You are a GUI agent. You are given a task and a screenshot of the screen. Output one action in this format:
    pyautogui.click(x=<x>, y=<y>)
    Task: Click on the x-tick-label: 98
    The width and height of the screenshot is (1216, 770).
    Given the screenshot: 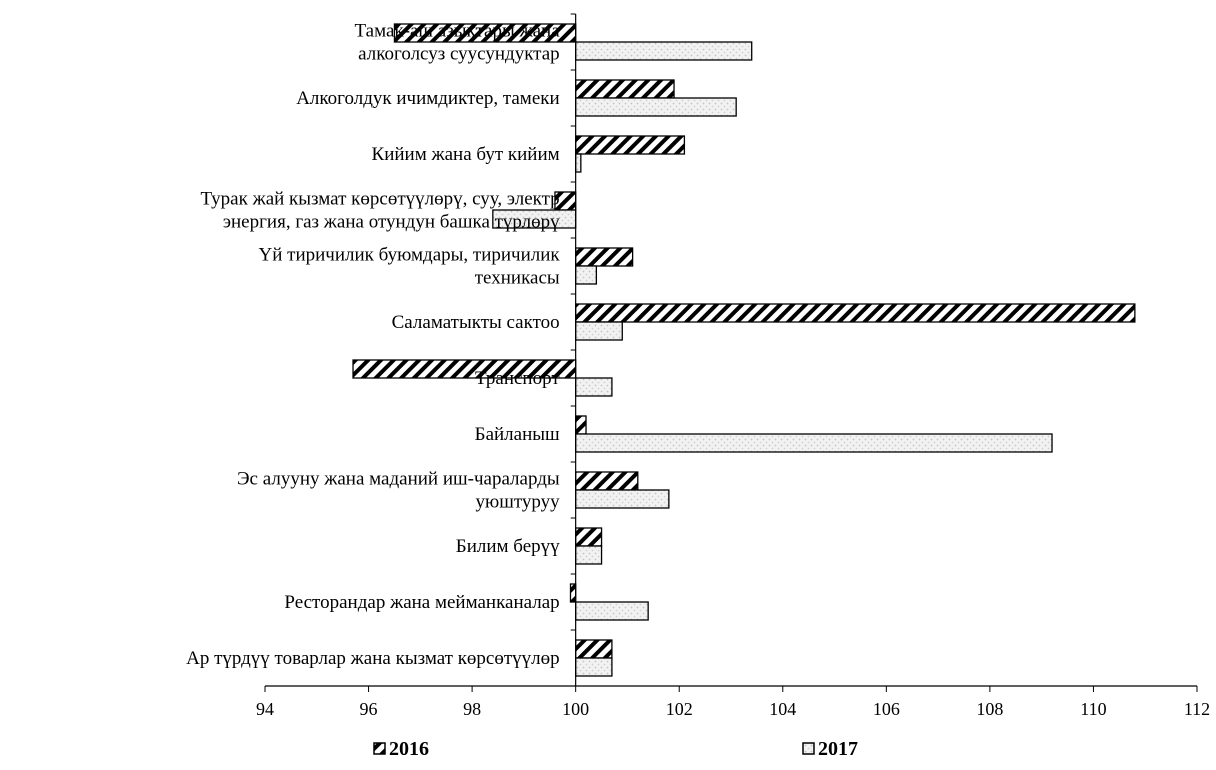 What is the action you would take?
    pyautogui.click(x=472, y=709)
    